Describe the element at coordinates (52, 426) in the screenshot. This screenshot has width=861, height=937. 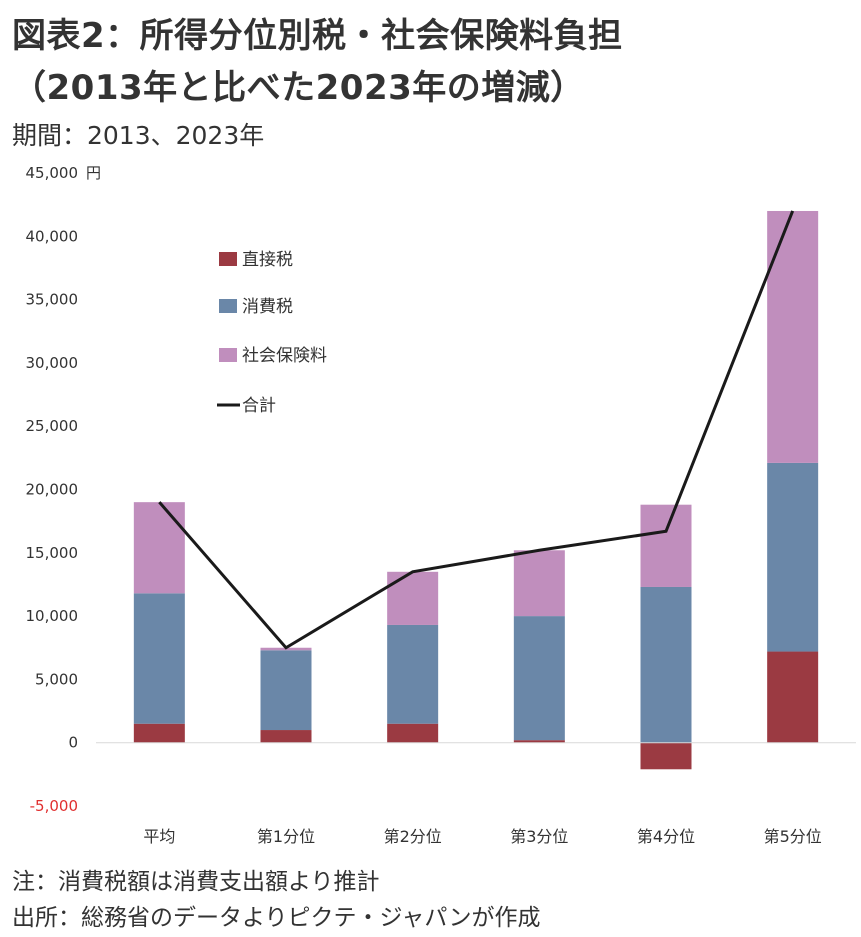
I see `y-tick-label: 25,000` at that location.